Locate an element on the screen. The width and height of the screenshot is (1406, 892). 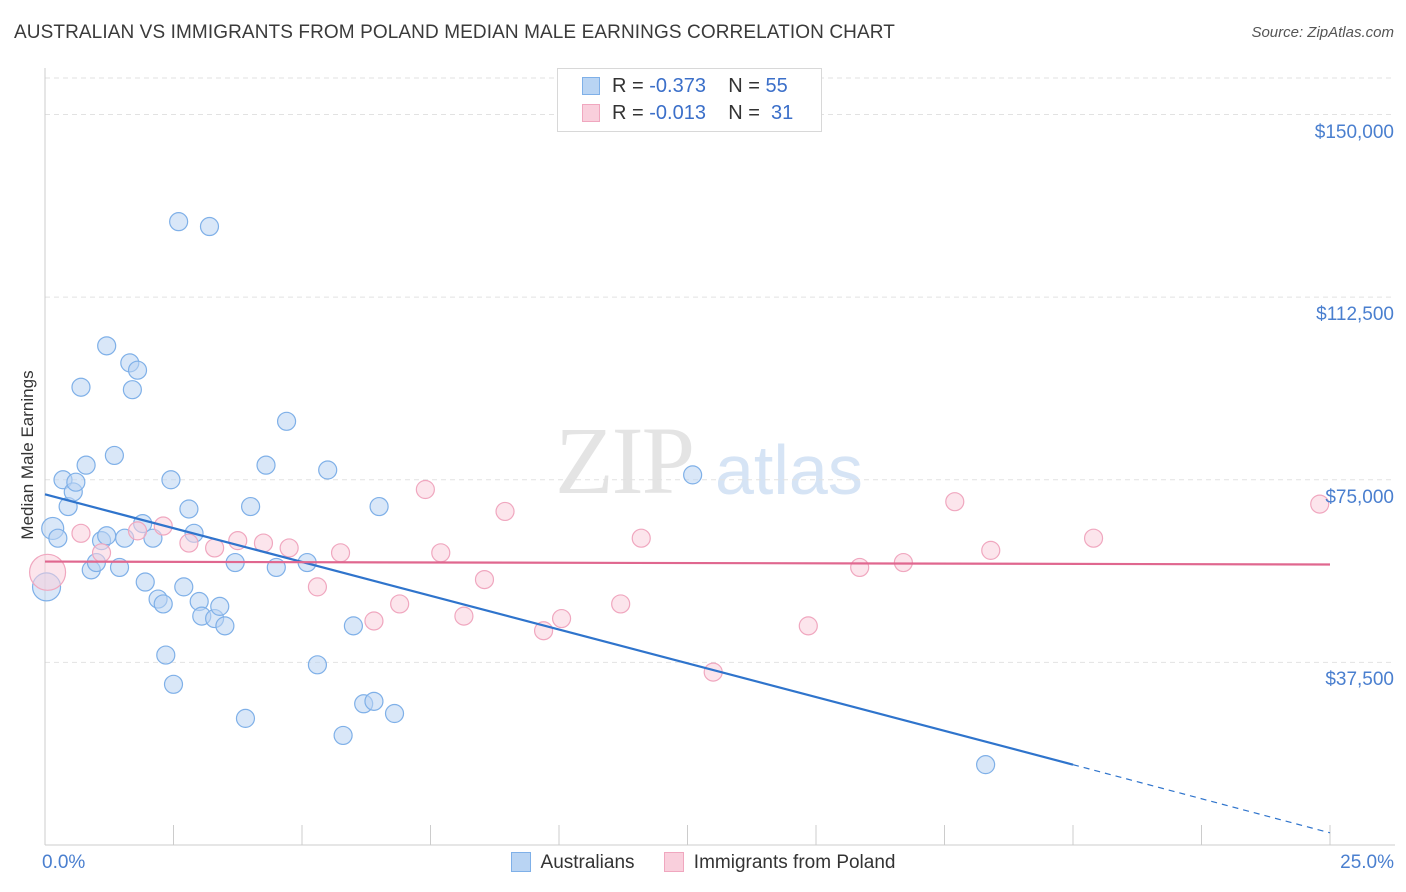
australians-trend-extension is located at coordinates (1201, 799).